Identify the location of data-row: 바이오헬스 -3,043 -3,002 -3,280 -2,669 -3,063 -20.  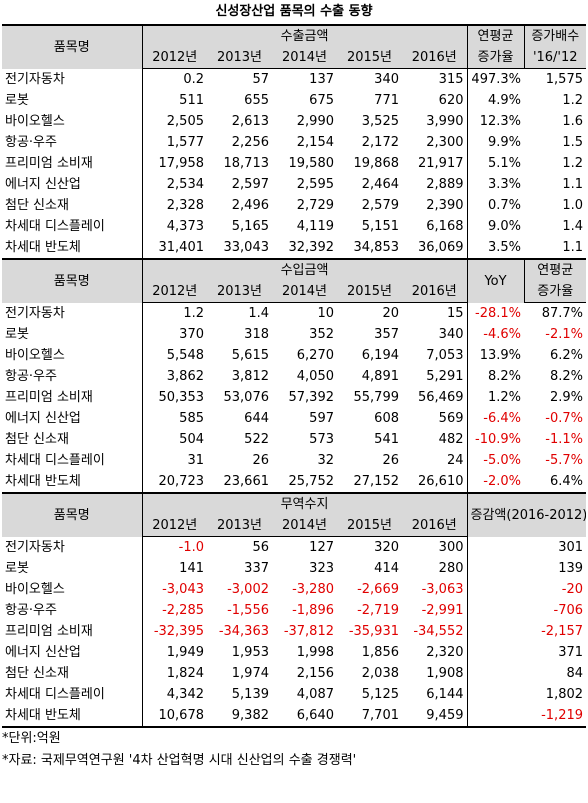
(294, 589).